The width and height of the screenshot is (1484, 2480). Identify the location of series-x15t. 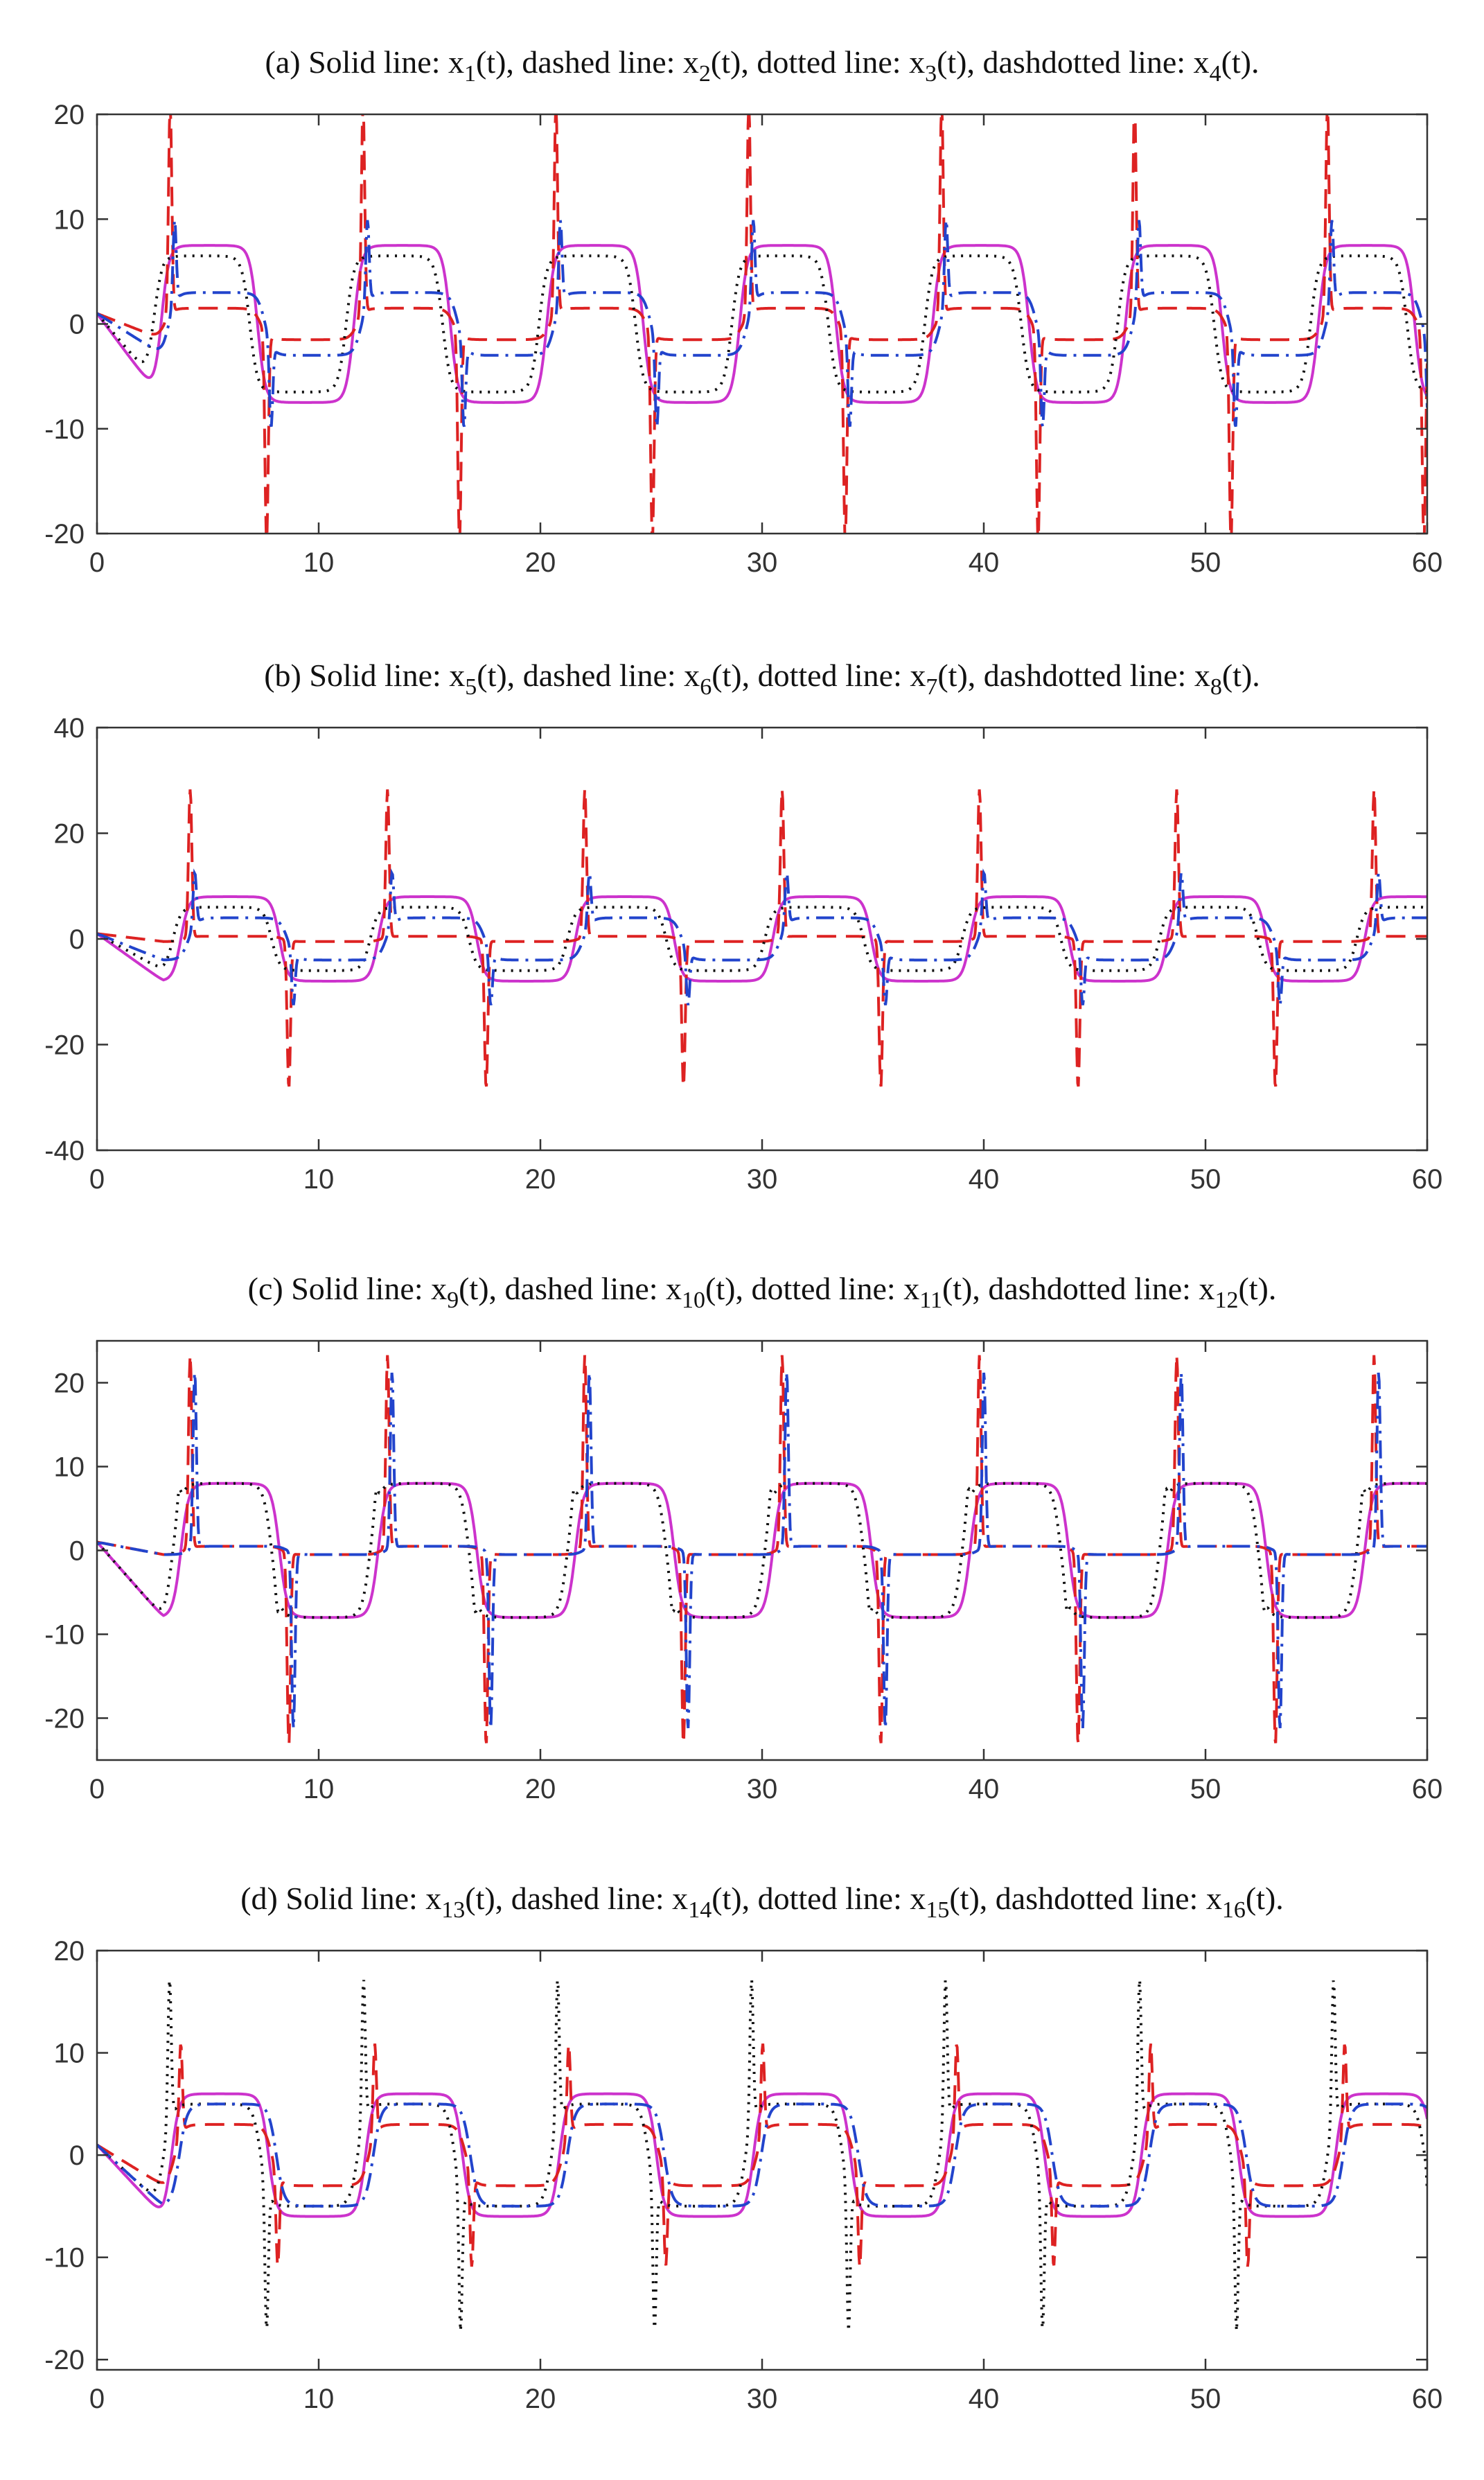
(762, 2156).